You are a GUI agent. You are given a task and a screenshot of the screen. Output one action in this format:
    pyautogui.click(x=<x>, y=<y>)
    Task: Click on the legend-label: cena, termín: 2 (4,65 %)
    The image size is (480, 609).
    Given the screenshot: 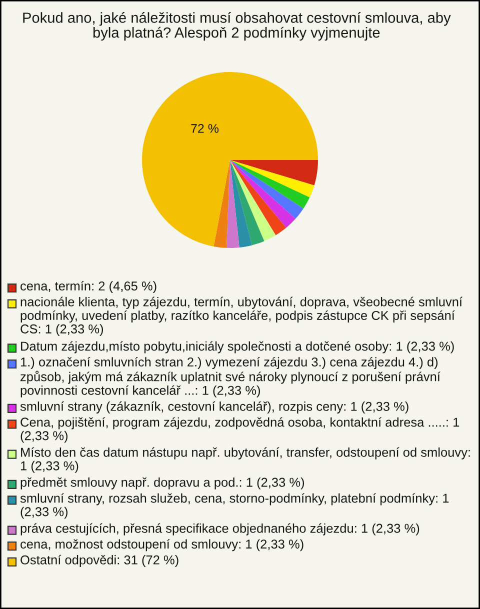 What is the action you would take?
    pyautogui.click(x=88, y=287)
    